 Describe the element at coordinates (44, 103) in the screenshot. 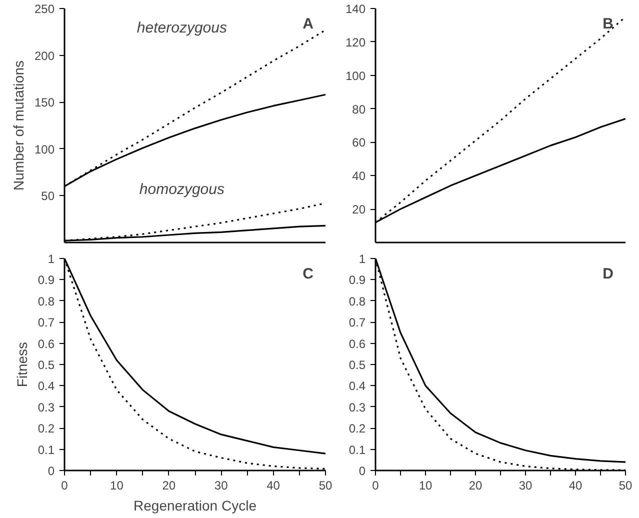

I see `y-tick-label: 150` at that location.